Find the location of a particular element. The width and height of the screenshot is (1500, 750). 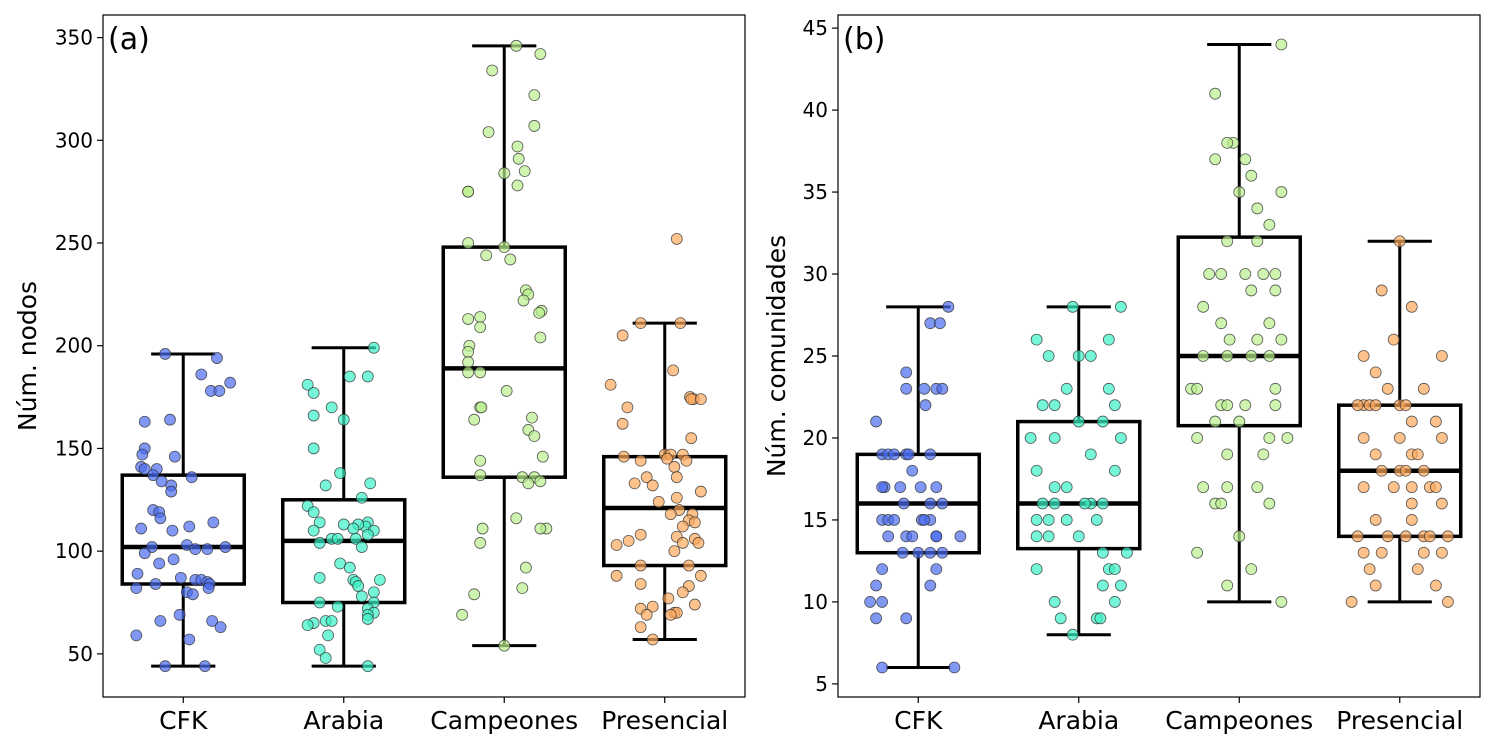

y-tick-label: 200 is located at coordinates (74, 346).